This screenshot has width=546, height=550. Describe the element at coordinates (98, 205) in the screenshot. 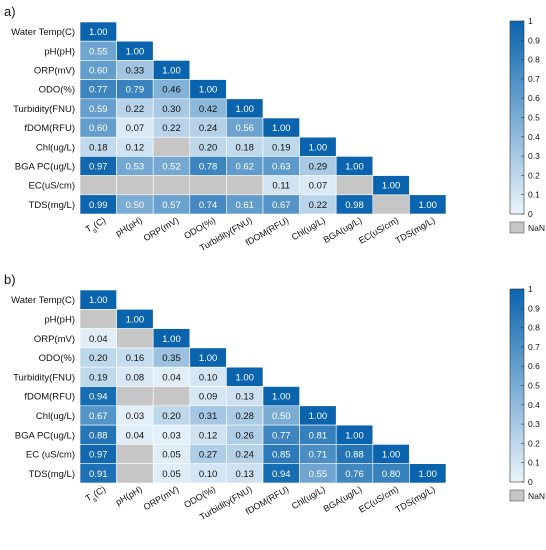

I see `cell-value-label: 0.99` at that location.